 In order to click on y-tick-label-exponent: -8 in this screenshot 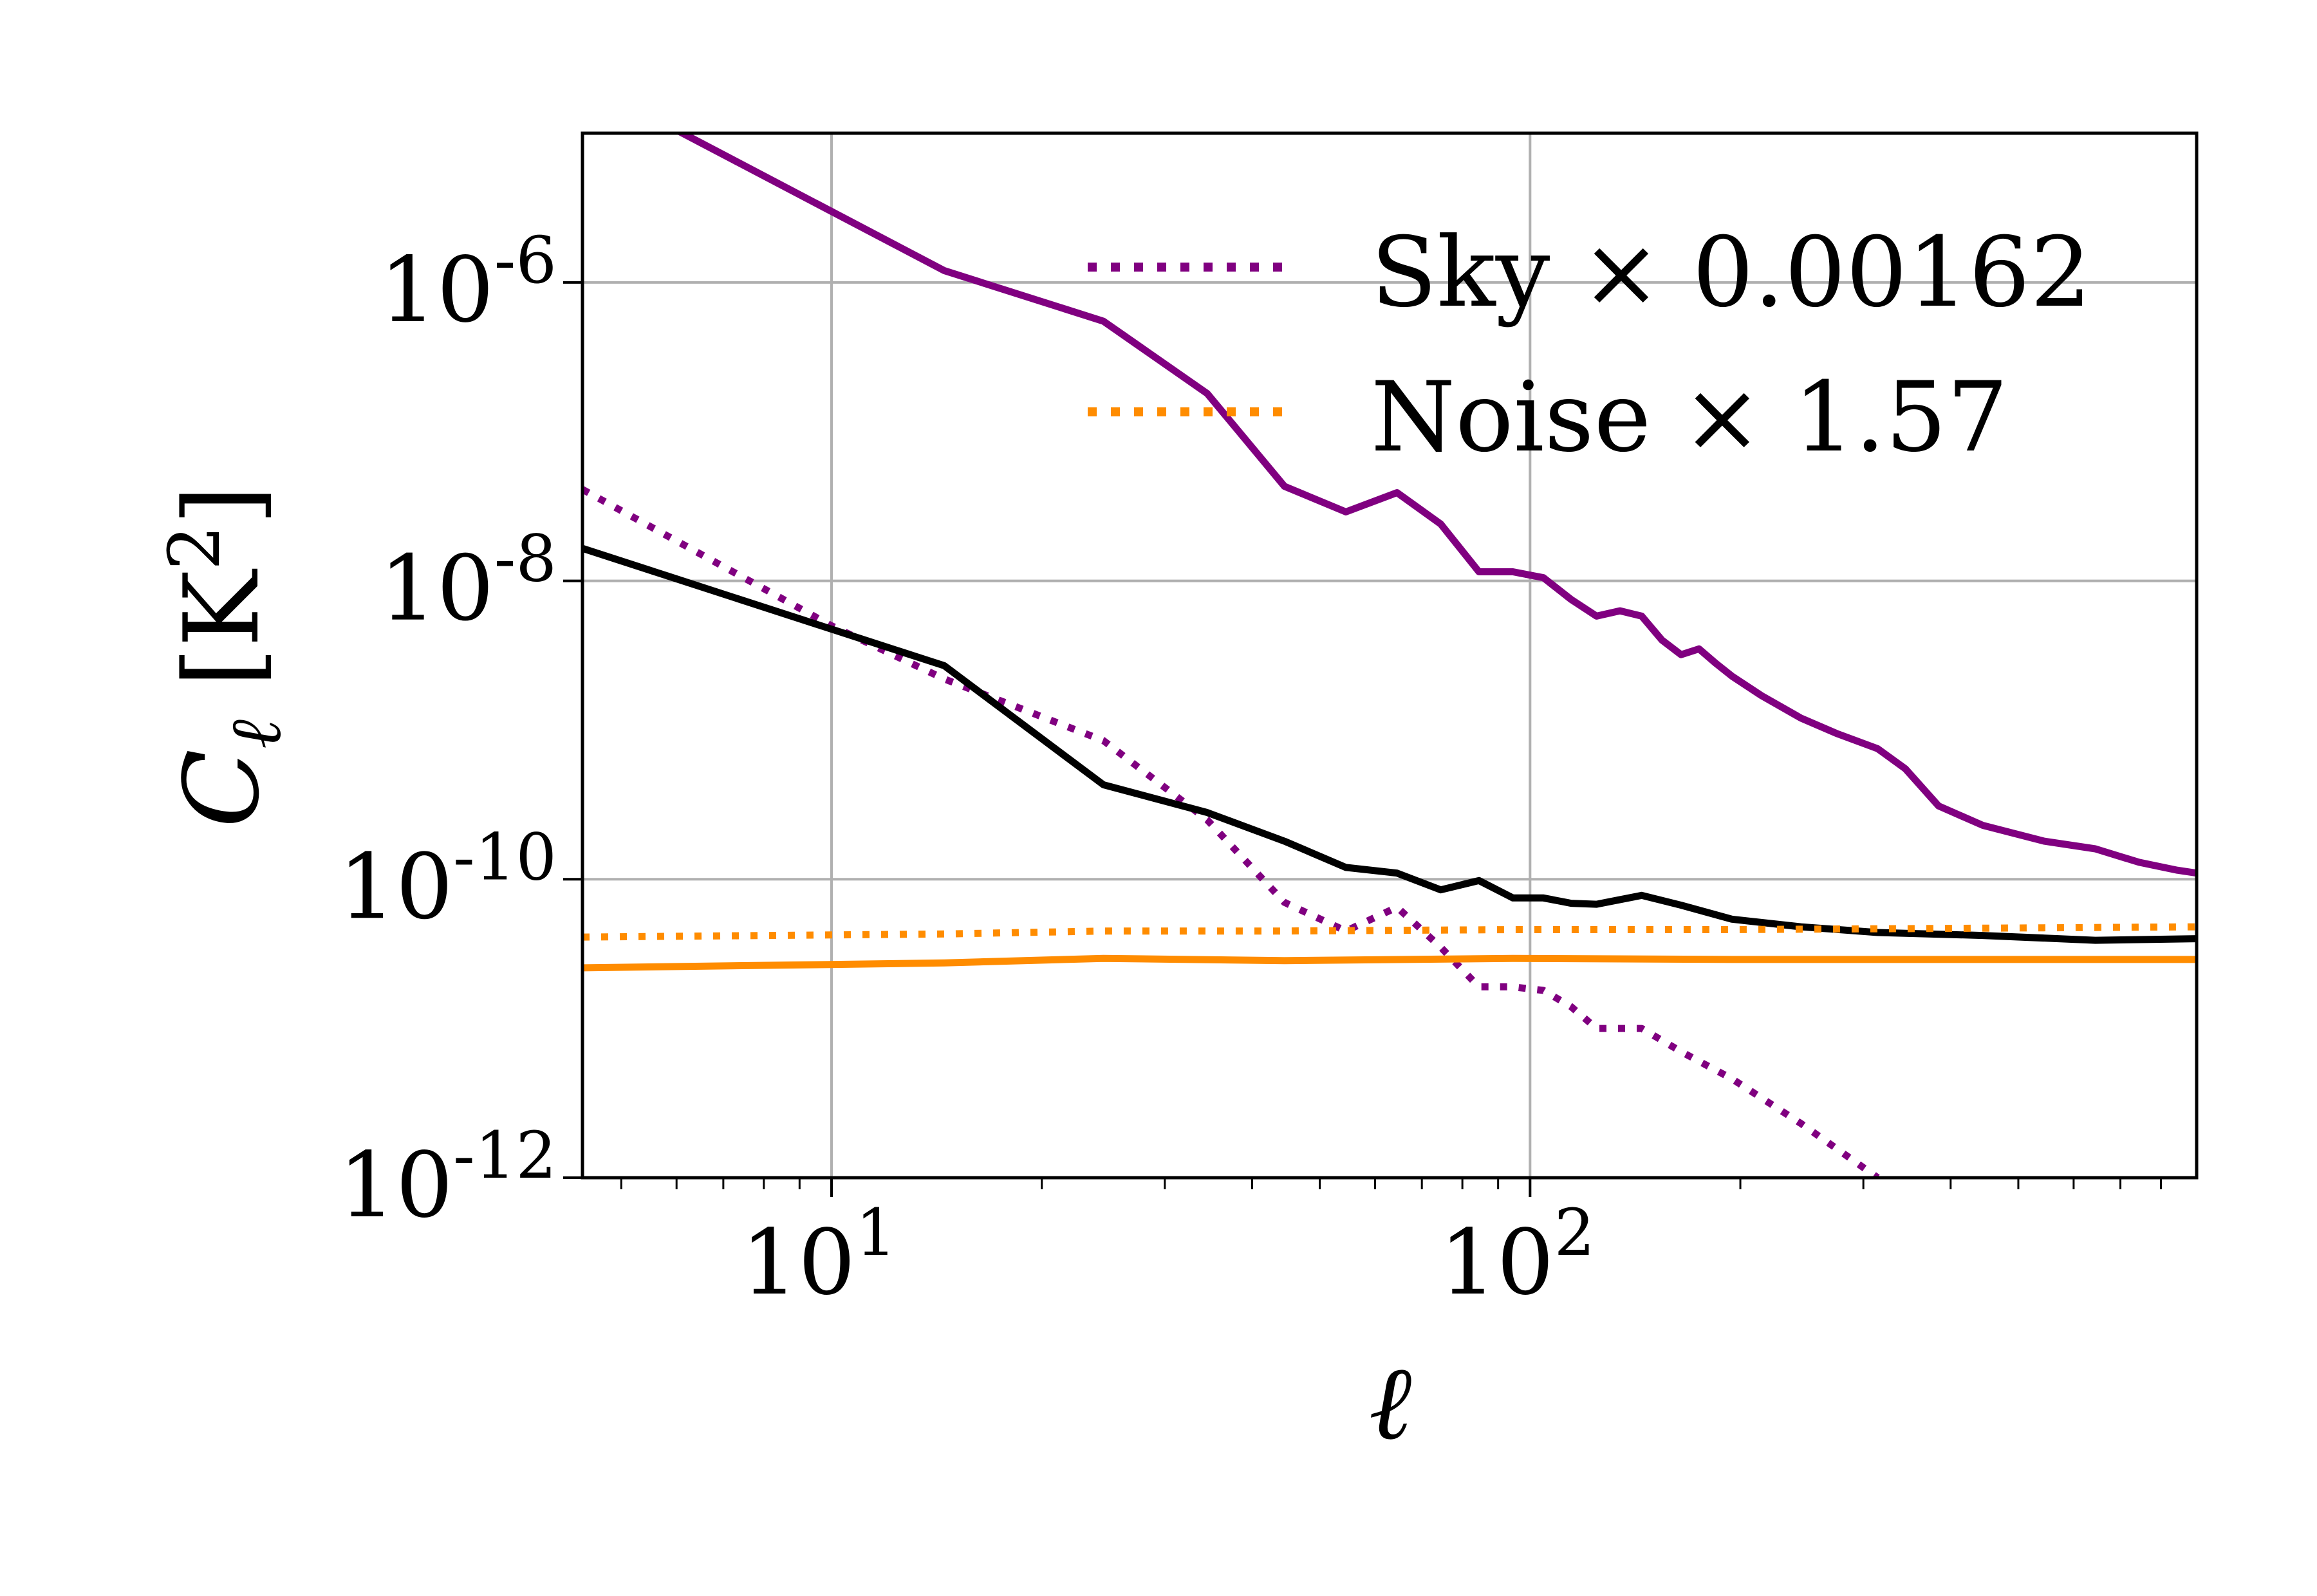, I will do `click(525, 559)`.